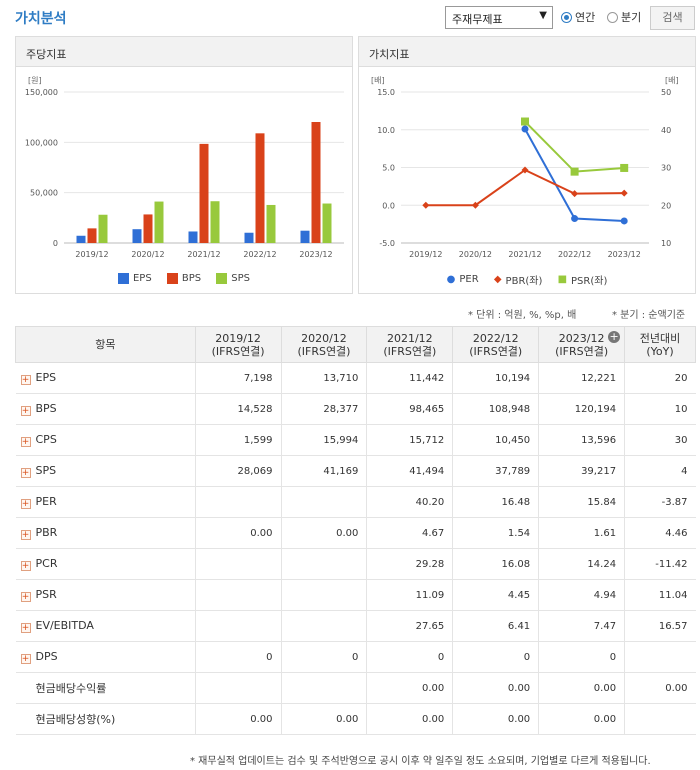 Image resolution: width=700 pixels, height=770 pixels. I want to click on page-title: 가치분석, so click(41, 19).